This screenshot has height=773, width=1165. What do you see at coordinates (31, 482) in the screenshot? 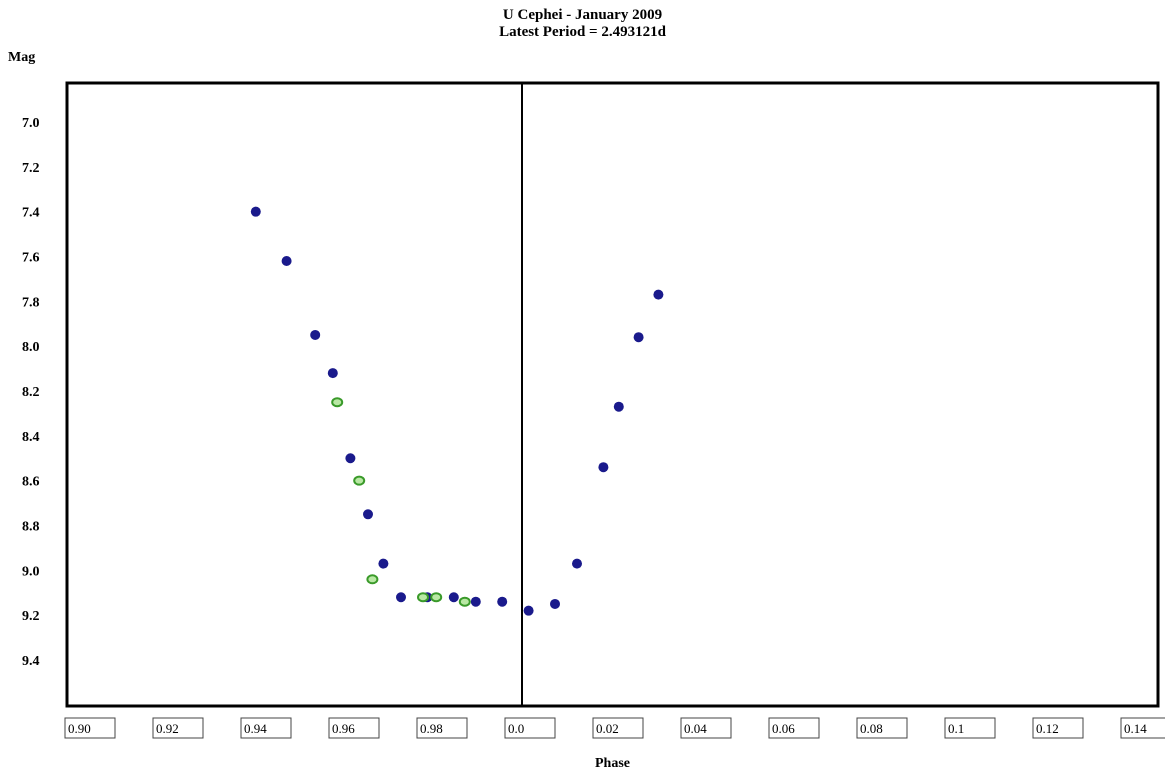
I see `y-tick-label: 8.6` at bounding box center [31, 482].